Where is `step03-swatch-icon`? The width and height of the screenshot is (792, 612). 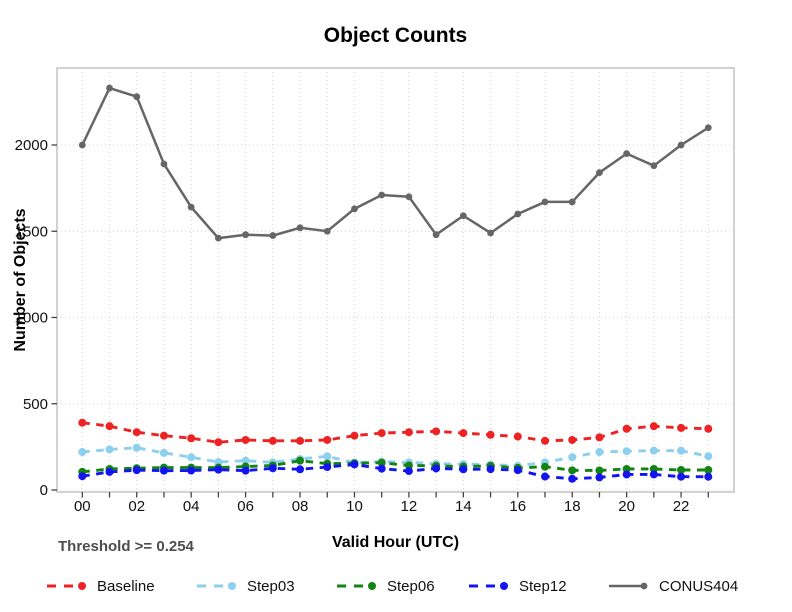
step03-swatch-icon is located at coordinates (216, 586).